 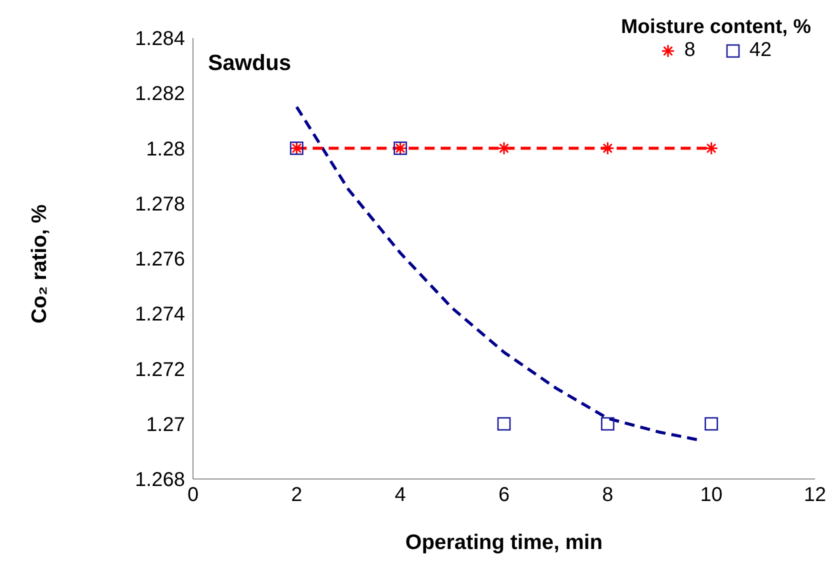 What do you see at coordinates (159, 369) in the screenshot?
I see `y-tick-label: 1.272` at bounding box center [159, 369].